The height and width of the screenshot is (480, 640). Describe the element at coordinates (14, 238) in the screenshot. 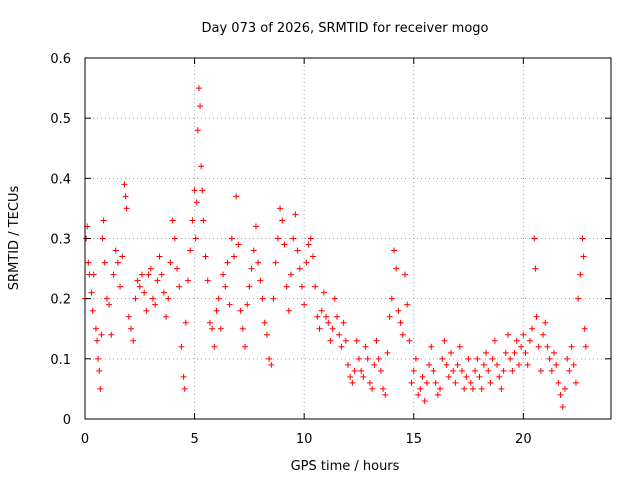

I see `y-axis-label: SRMTID / TECUs` at that location.